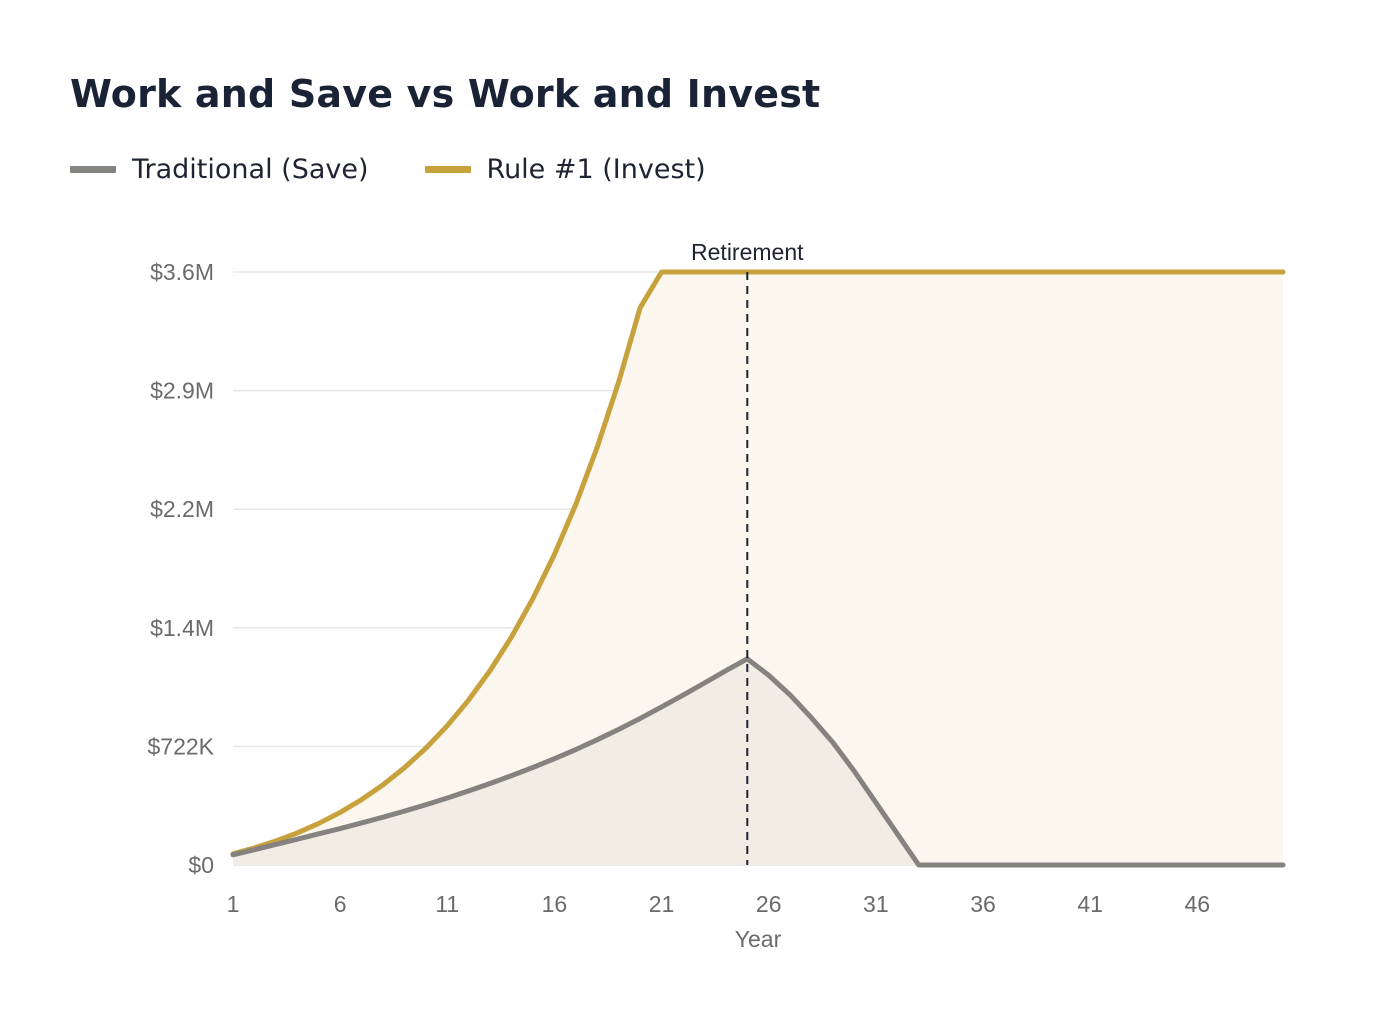 This screenshot has width=1400, height=1024. Describe the element at coordinates (447, 169) in the screenshot. I see `legend-swatch-rule1` at that location.